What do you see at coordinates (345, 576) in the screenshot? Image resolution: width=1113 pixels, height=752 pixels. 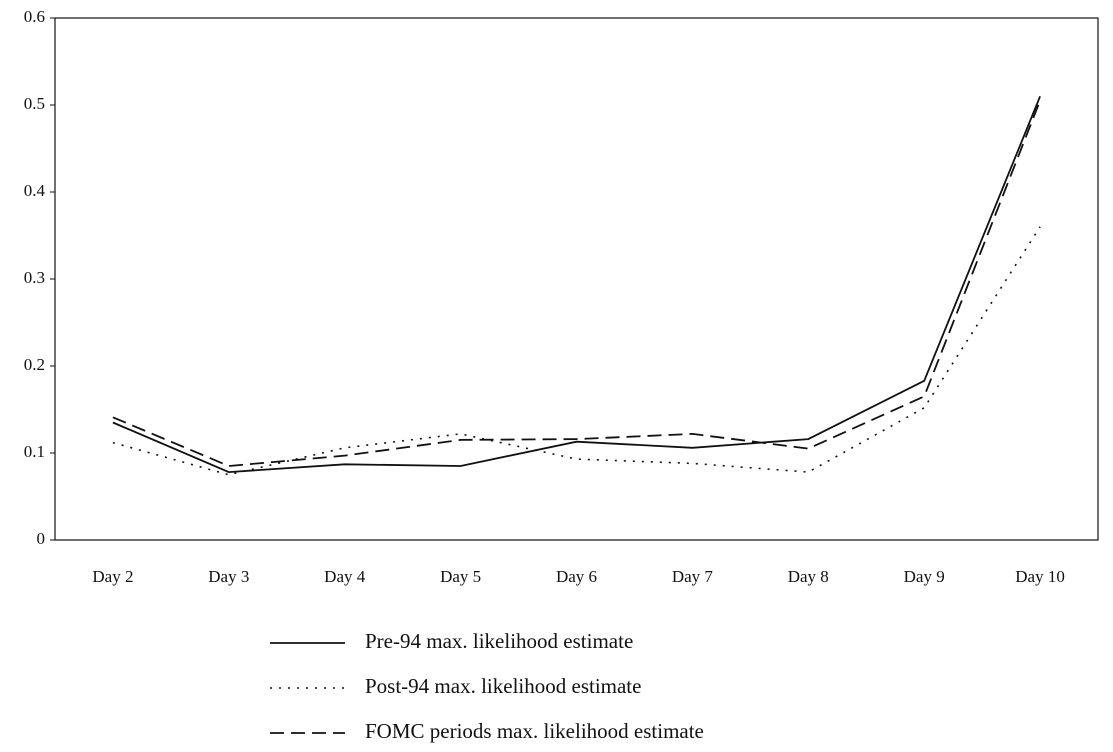 I see `x-tick-label: Day 4` at bounding box center [345, 576].